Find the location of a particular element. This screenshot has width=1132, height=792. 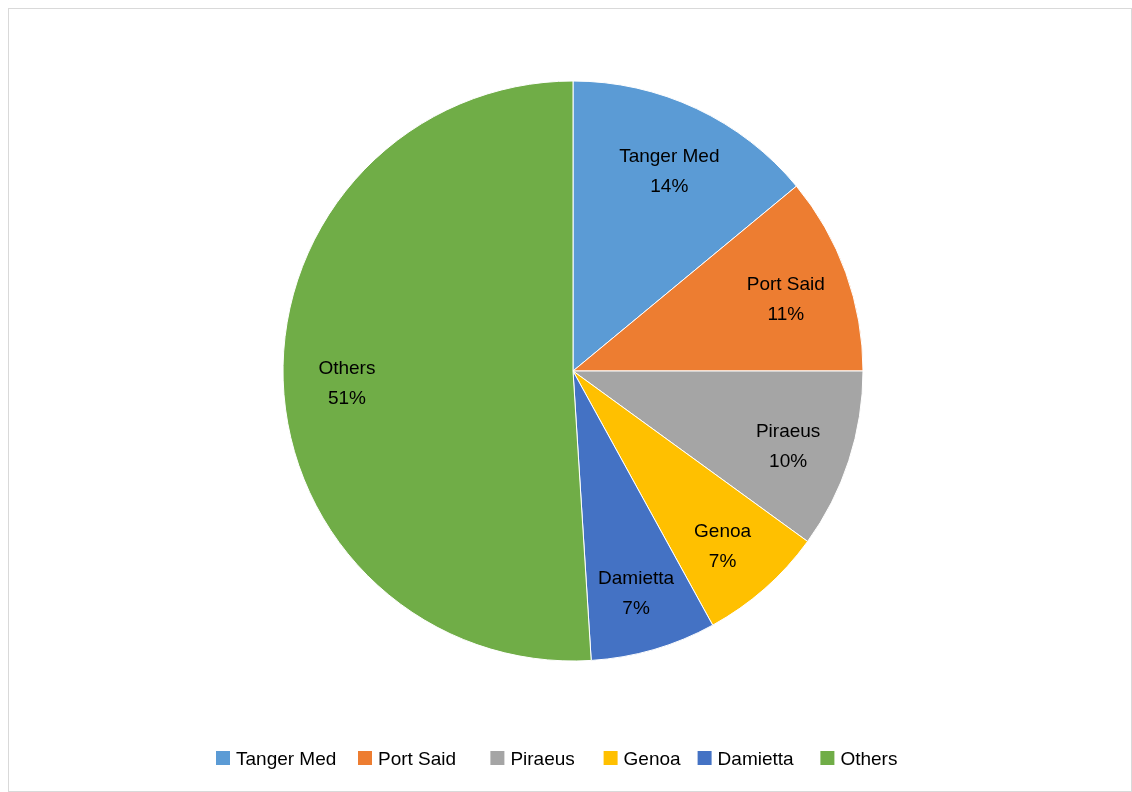

legend-label: Damietta is located at coordinates (756, 758).